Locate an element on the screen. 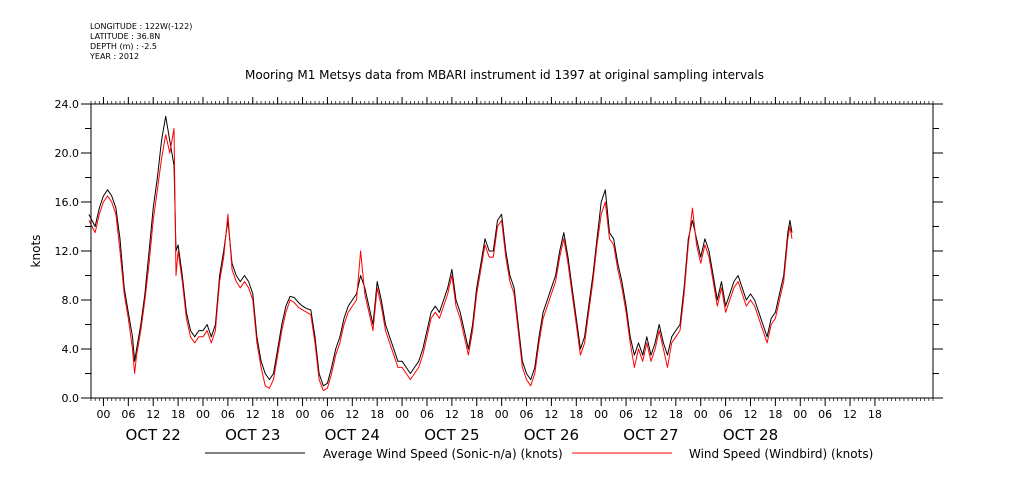  legend-label-windbird: Wind Speed (Windbird) (knots) is located at coordinates (781, 454).